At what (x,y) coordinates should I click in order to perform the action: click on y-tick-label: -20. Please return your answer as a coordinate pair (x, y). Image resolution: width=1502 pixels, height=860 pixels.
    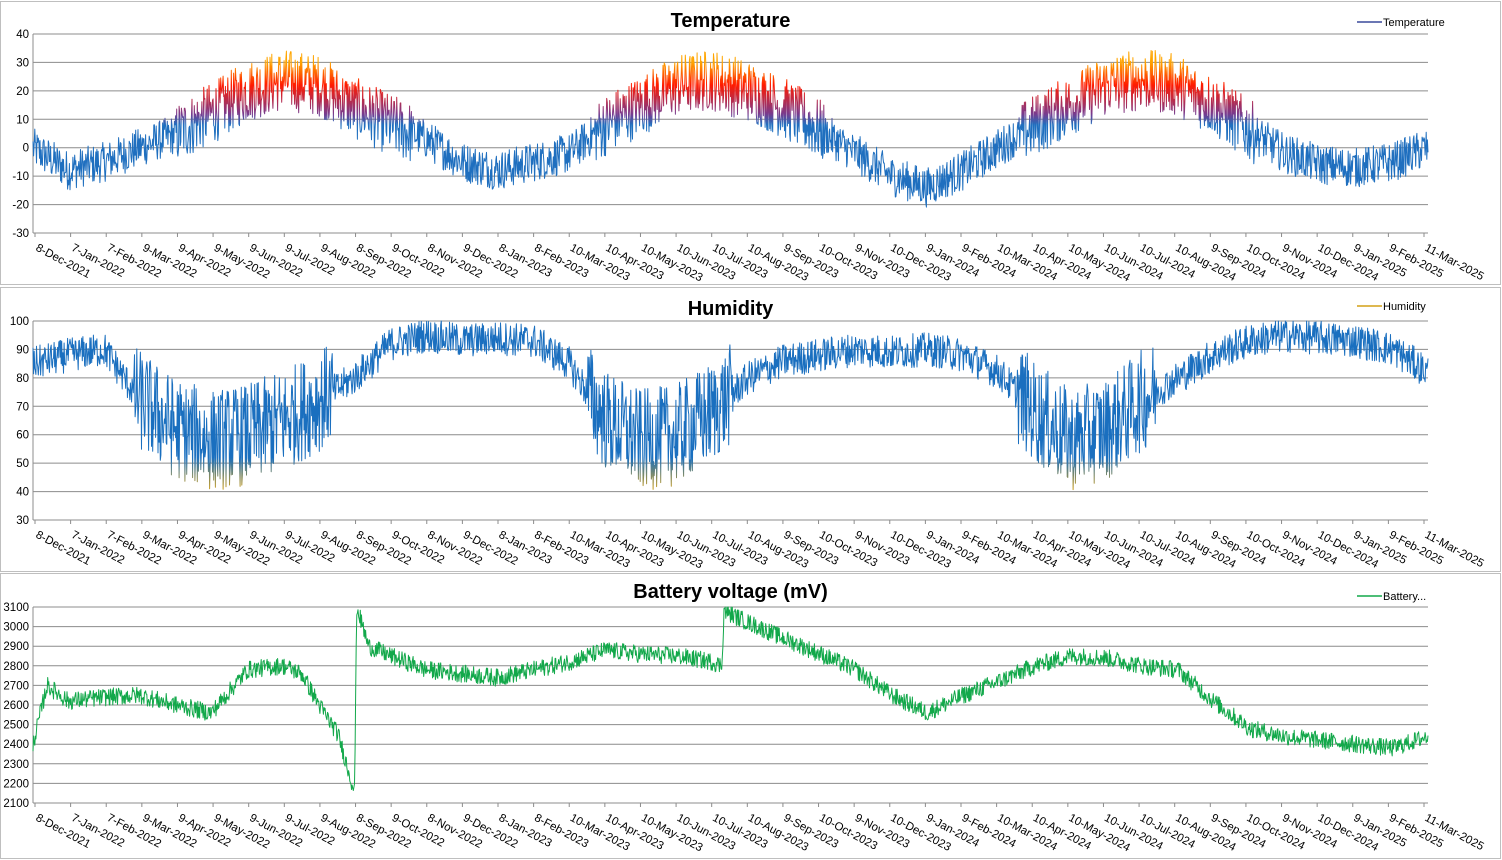
    Looking at the image, I should click on (20, 206).